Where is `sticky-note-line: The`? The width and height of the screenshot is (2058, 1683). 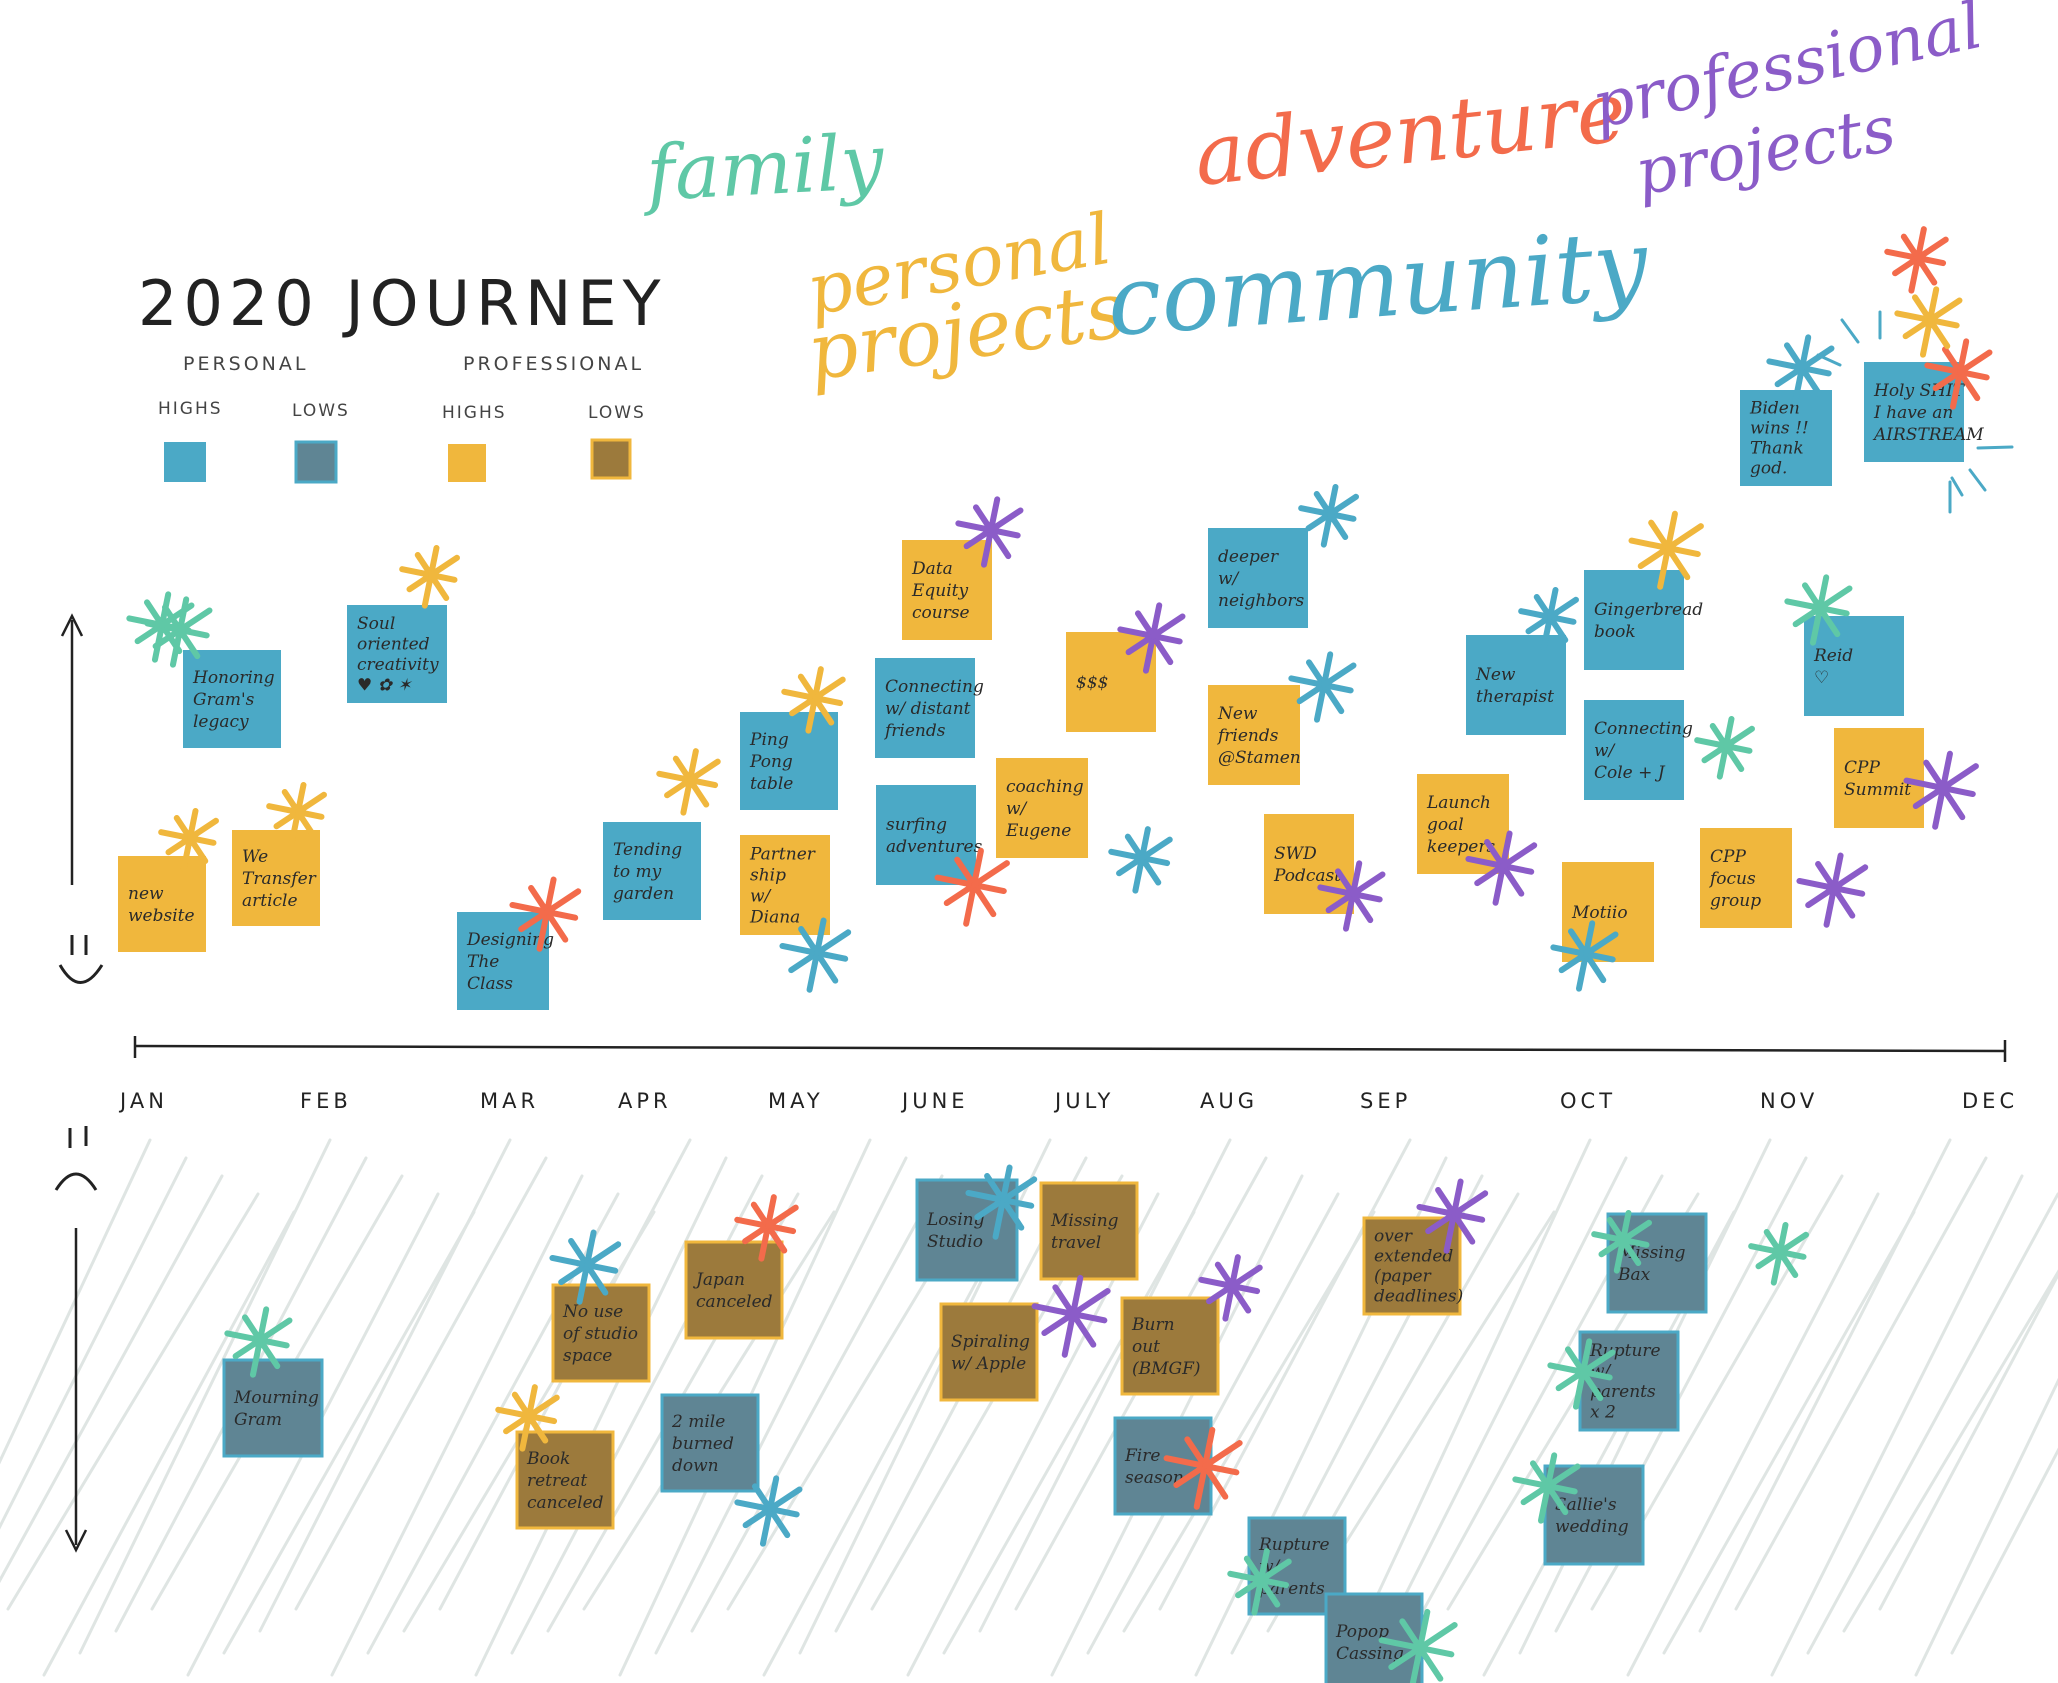
sticky-note-line: The is located at coordinates (483, 962).